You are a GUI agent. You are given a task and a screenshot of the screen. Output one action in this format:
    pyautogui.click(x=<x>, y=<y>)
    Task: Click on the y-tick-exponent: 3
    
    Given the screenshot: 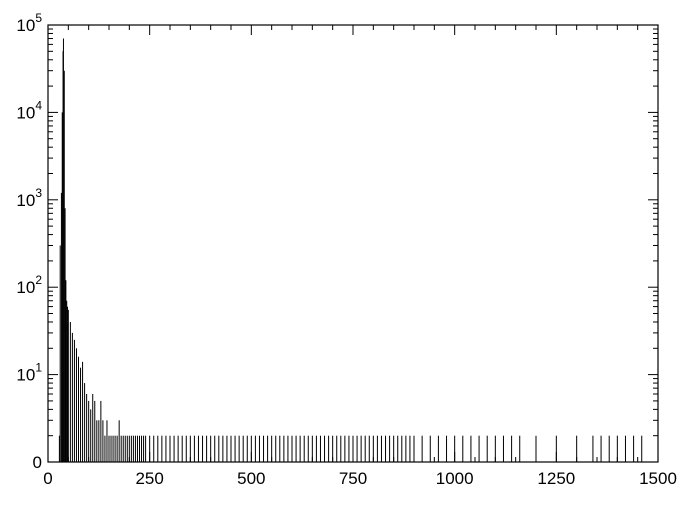 What is the action you would take?
    pyautogui.click(x=38, y=193)
    